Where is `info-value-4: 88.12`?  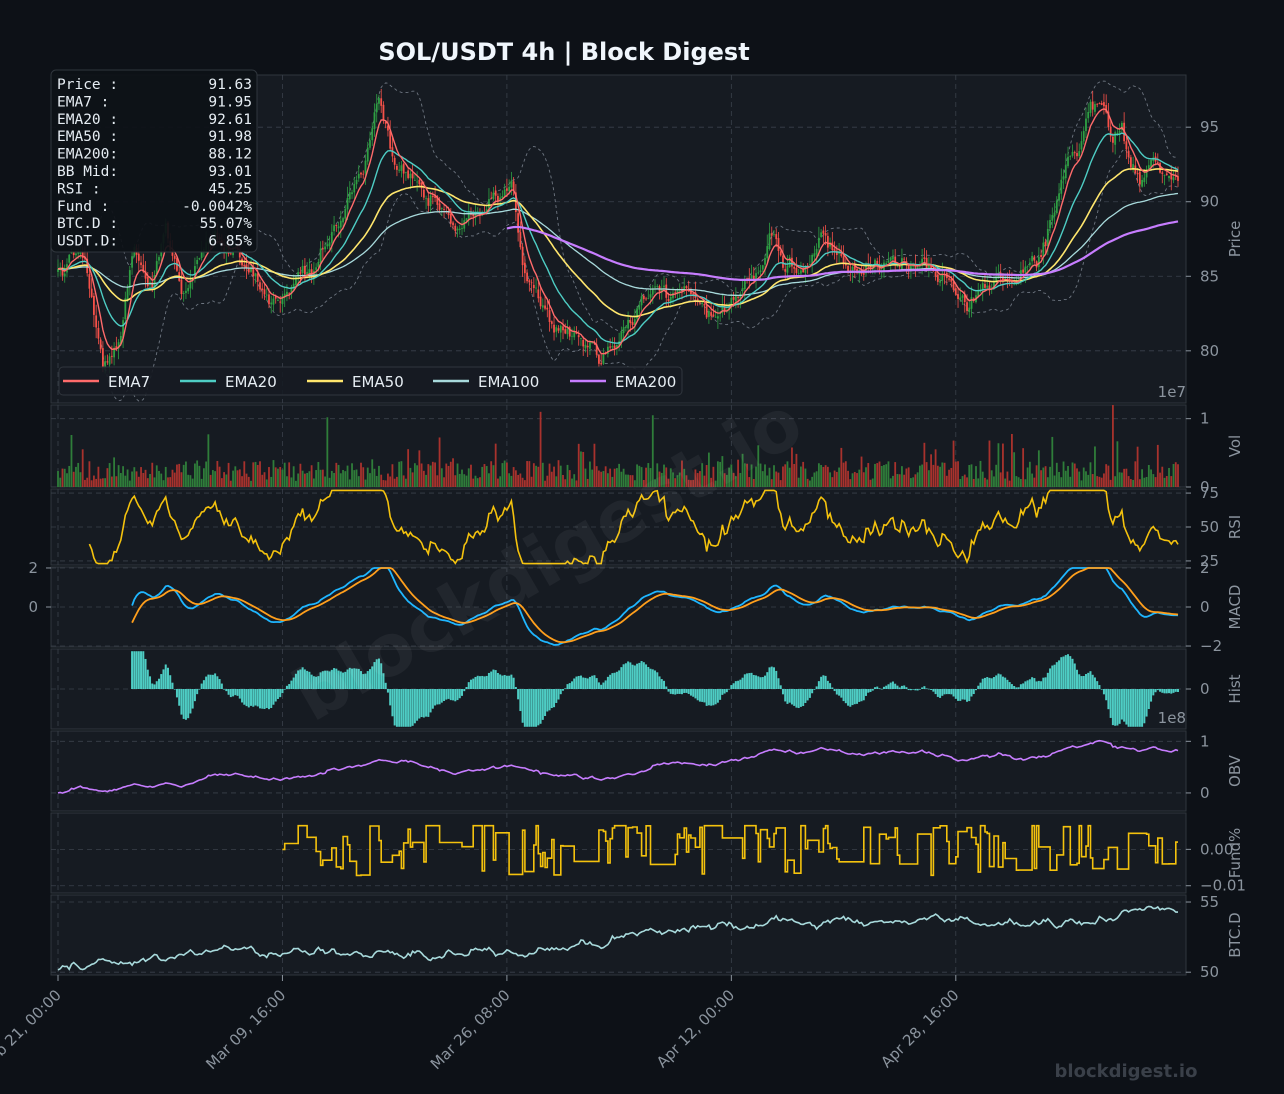
info-value-4: 88.12 is located at coordinates (230, 155).